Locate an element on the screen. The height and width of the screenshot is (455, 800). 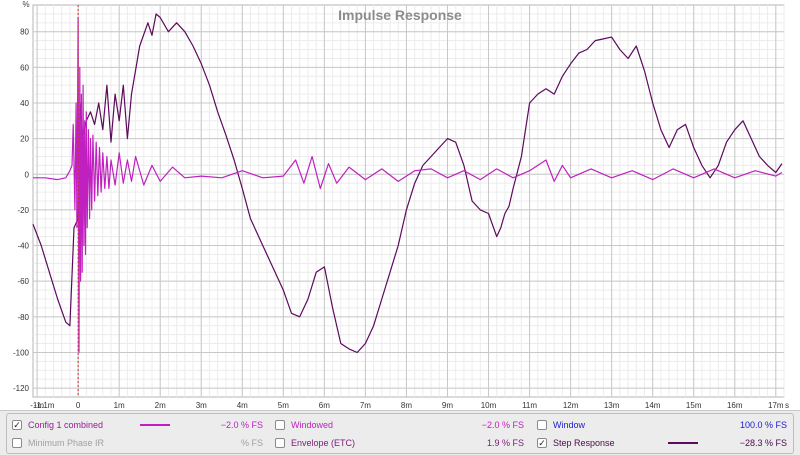
x-tick-label: 1m is located at coordinates (119, 405).